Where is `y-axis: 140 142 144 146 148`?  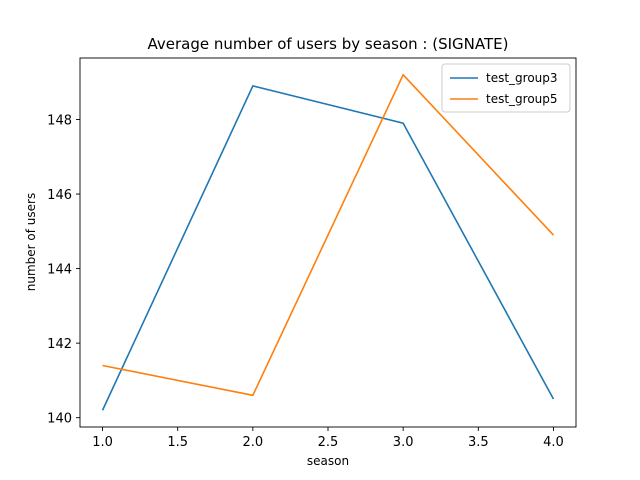
y-axis: 140 142 144 146 148 is located at coordinates (63, 270).